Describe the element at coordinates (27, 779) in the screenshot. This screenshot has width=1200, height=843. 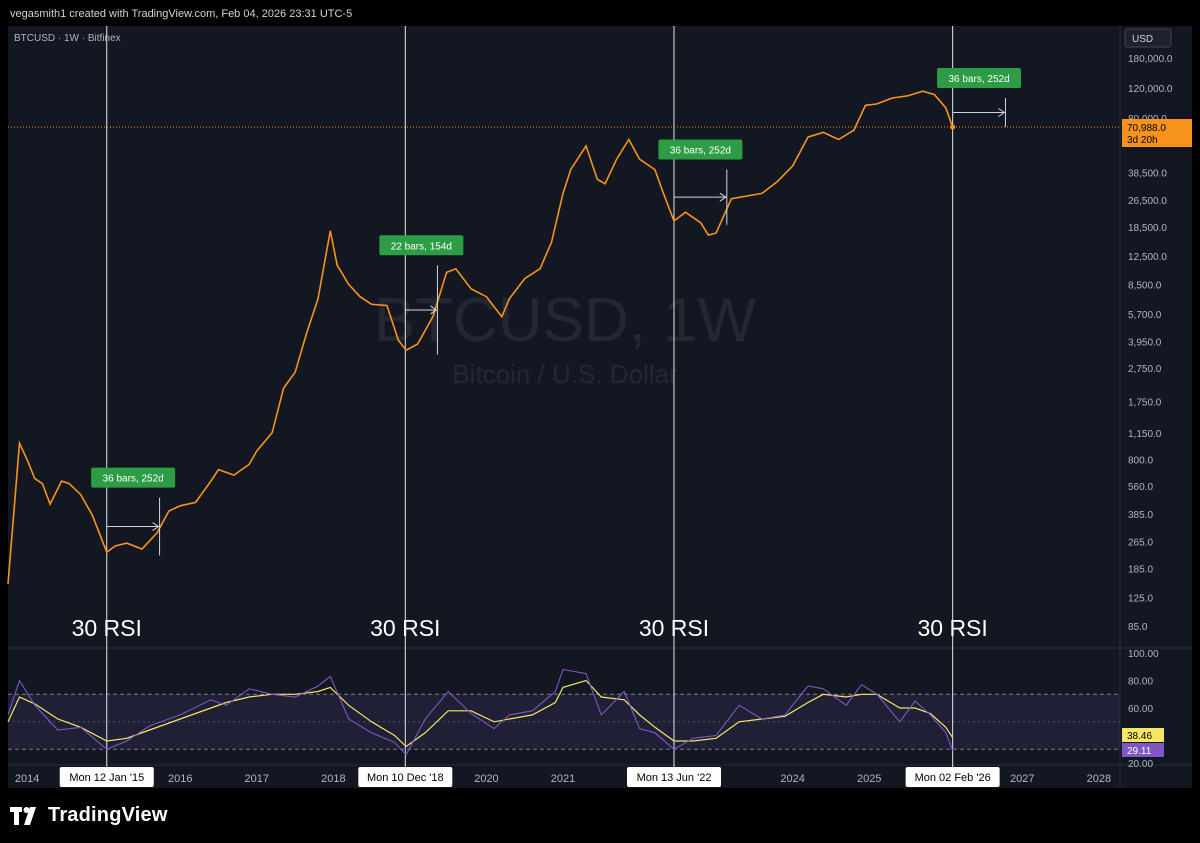
I see `year-tick-label: 2014` at that location.